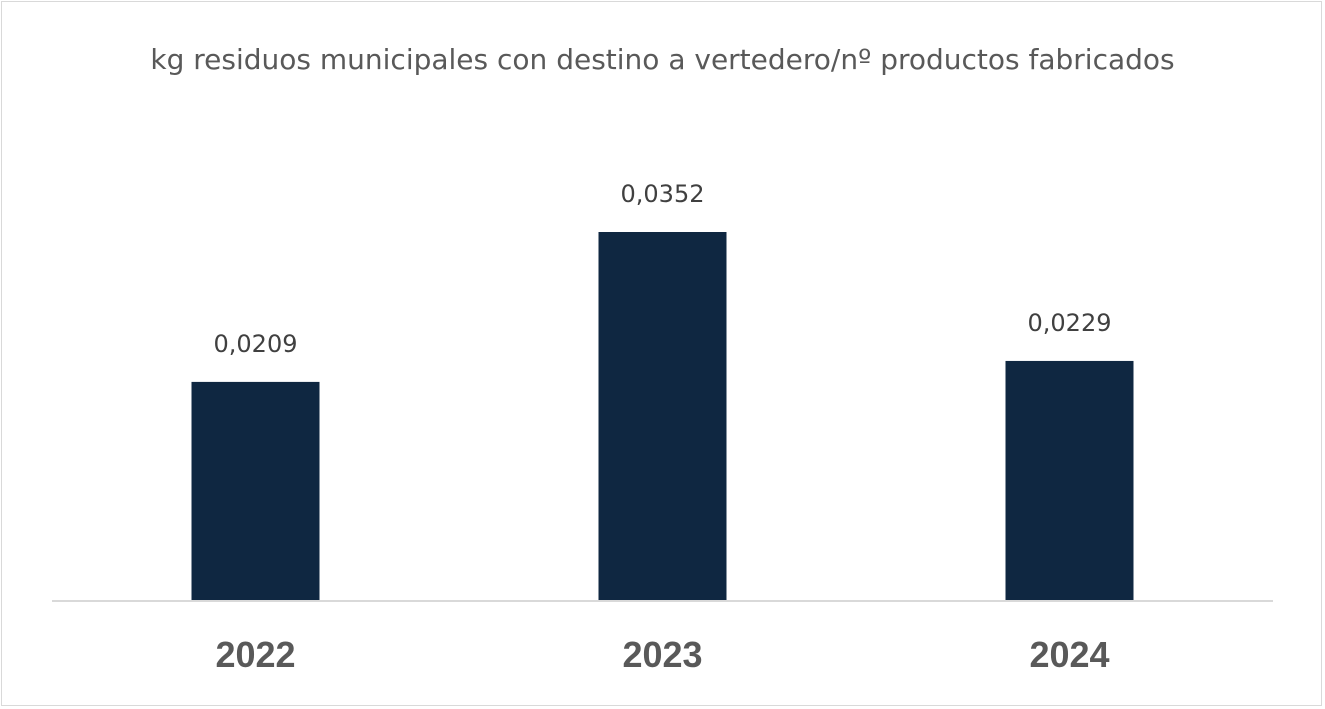 Image resolution: width=1325 pixels, height=709 pixels. Describe the element at coordinates (663, 194) in the screenshot. I see `data-label-2023: 0,0352` at that location.